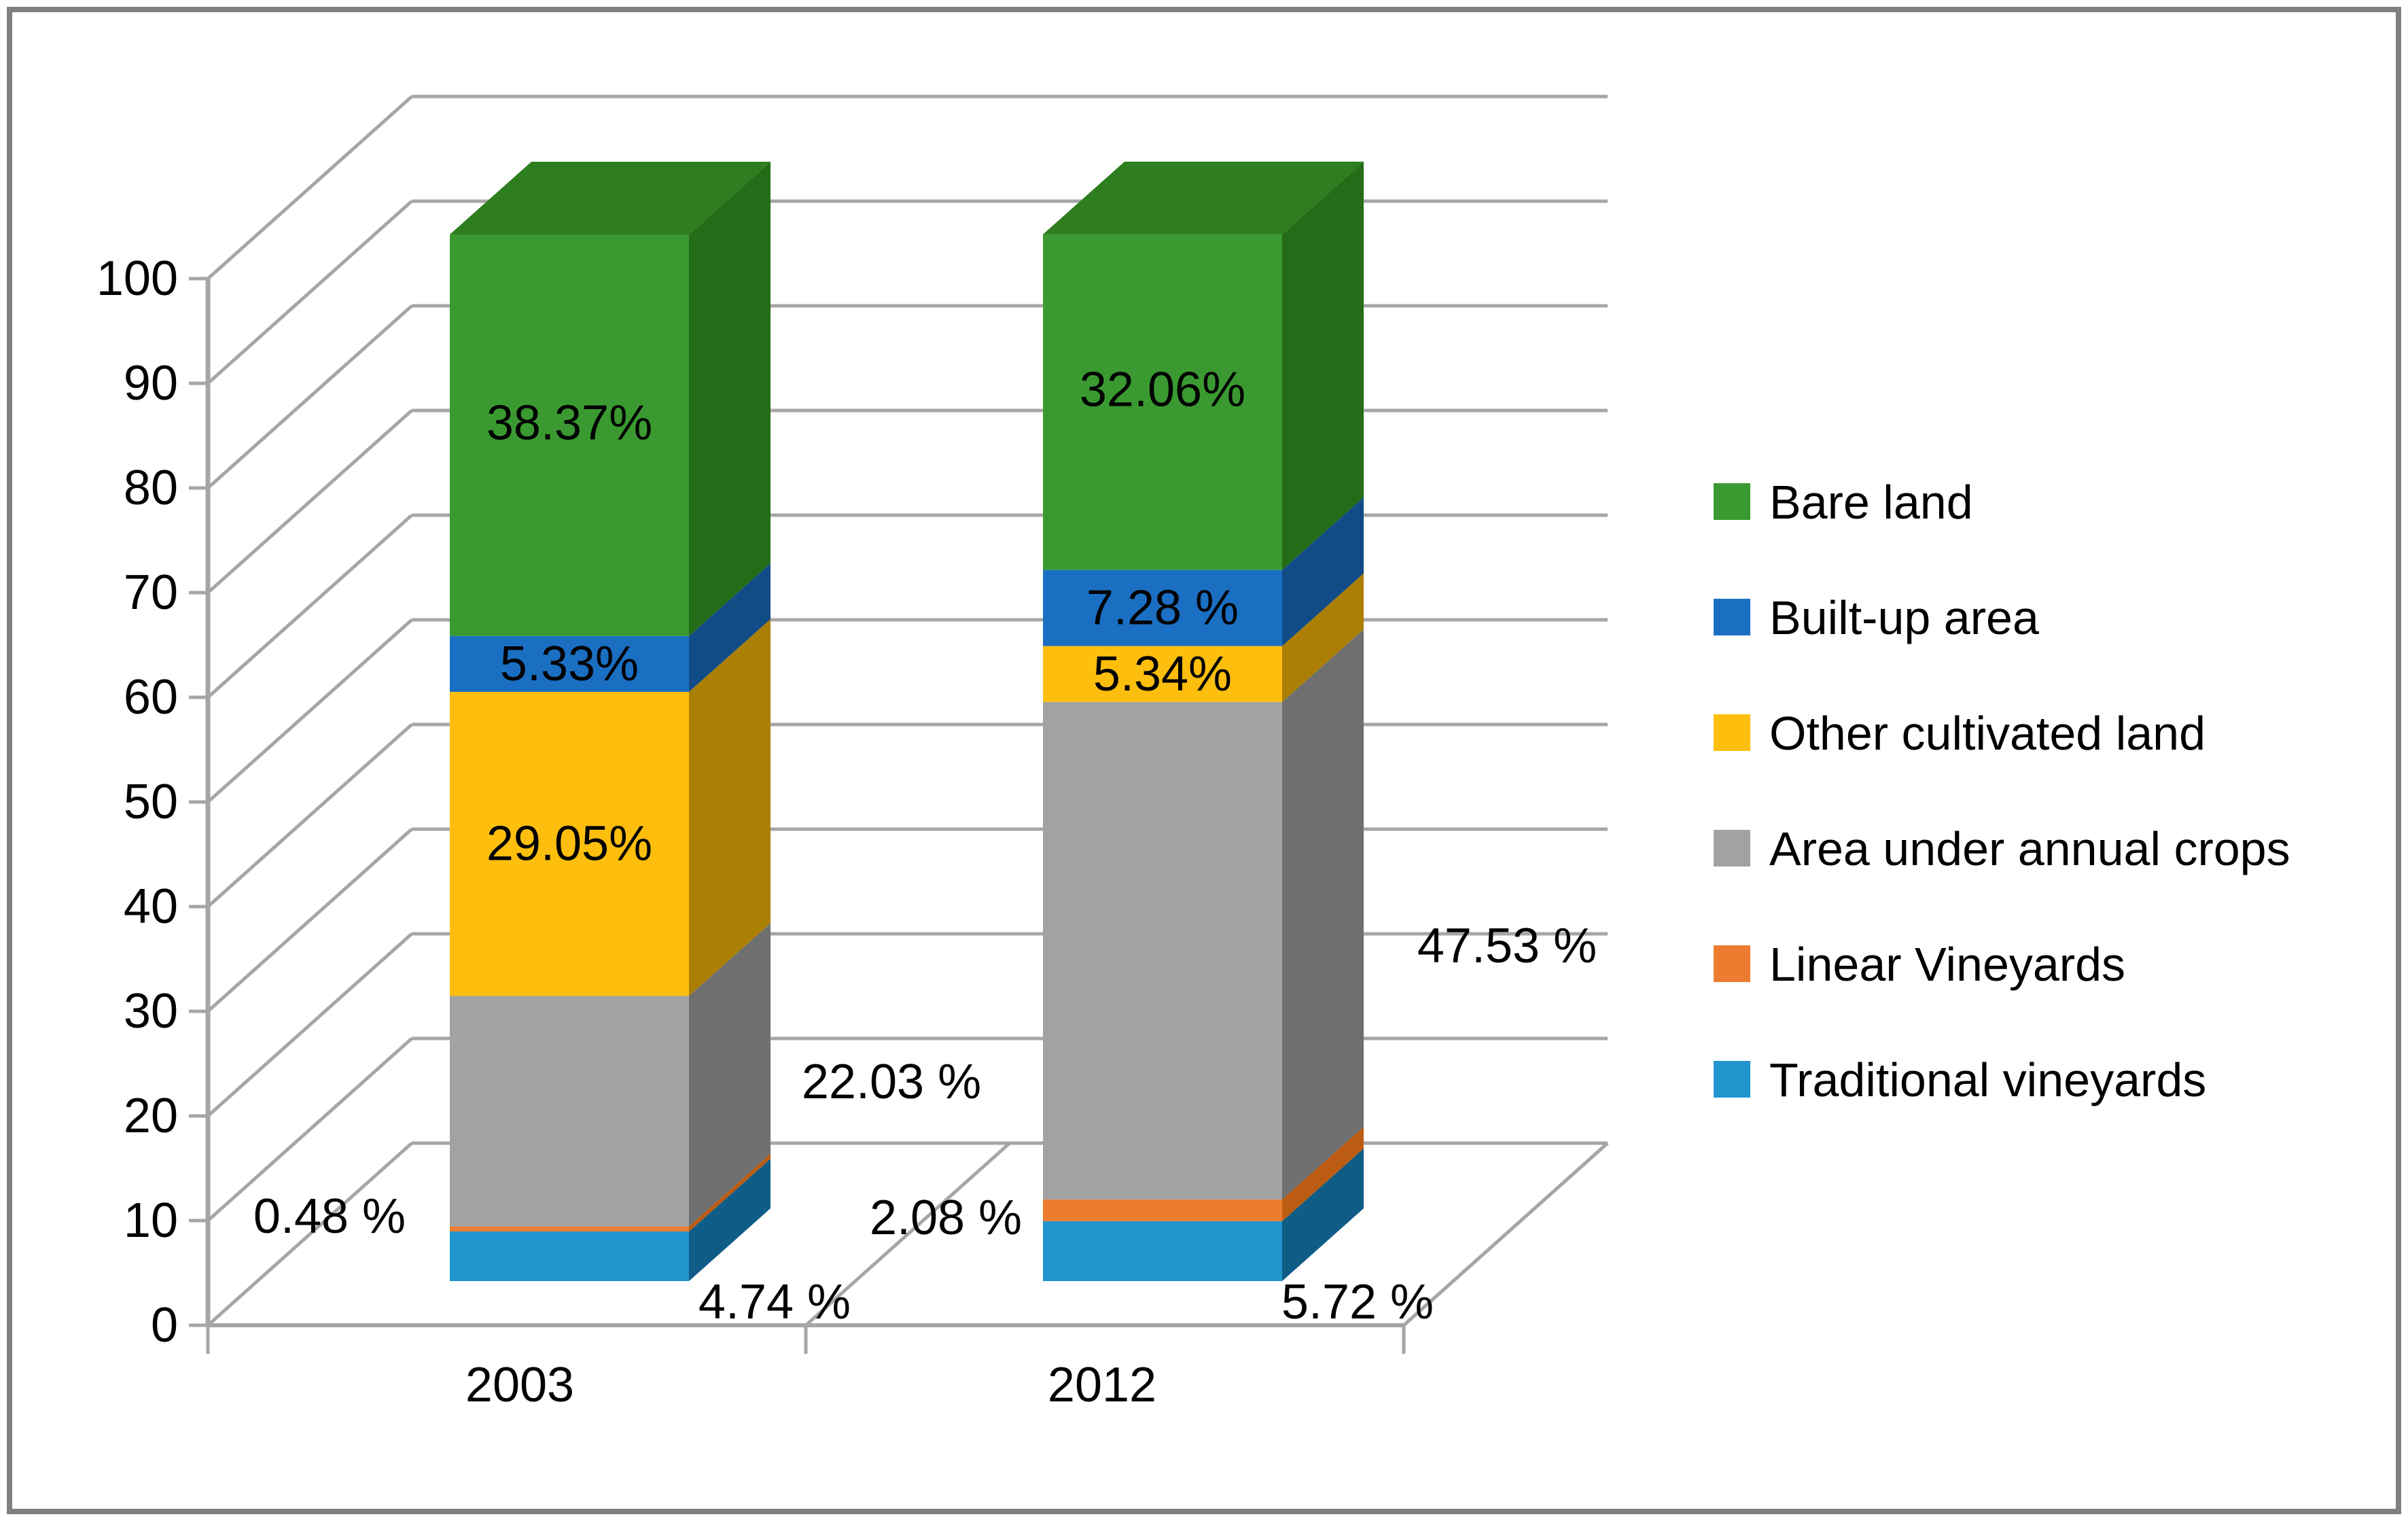 This screenshot has height=1521, width=2408. Describe the element at coordinates (151, 592) in the screenshot. I see `y-tick-label-70: 70` at that location.